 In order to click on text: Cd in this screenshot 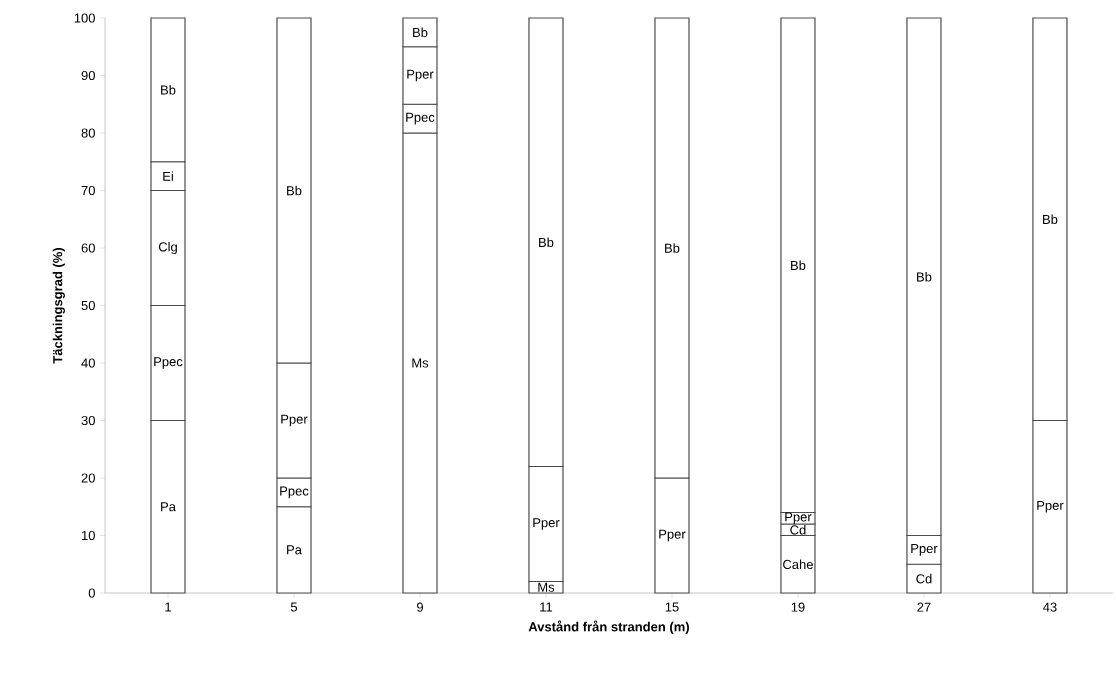, I will do `click(924, 578)`.